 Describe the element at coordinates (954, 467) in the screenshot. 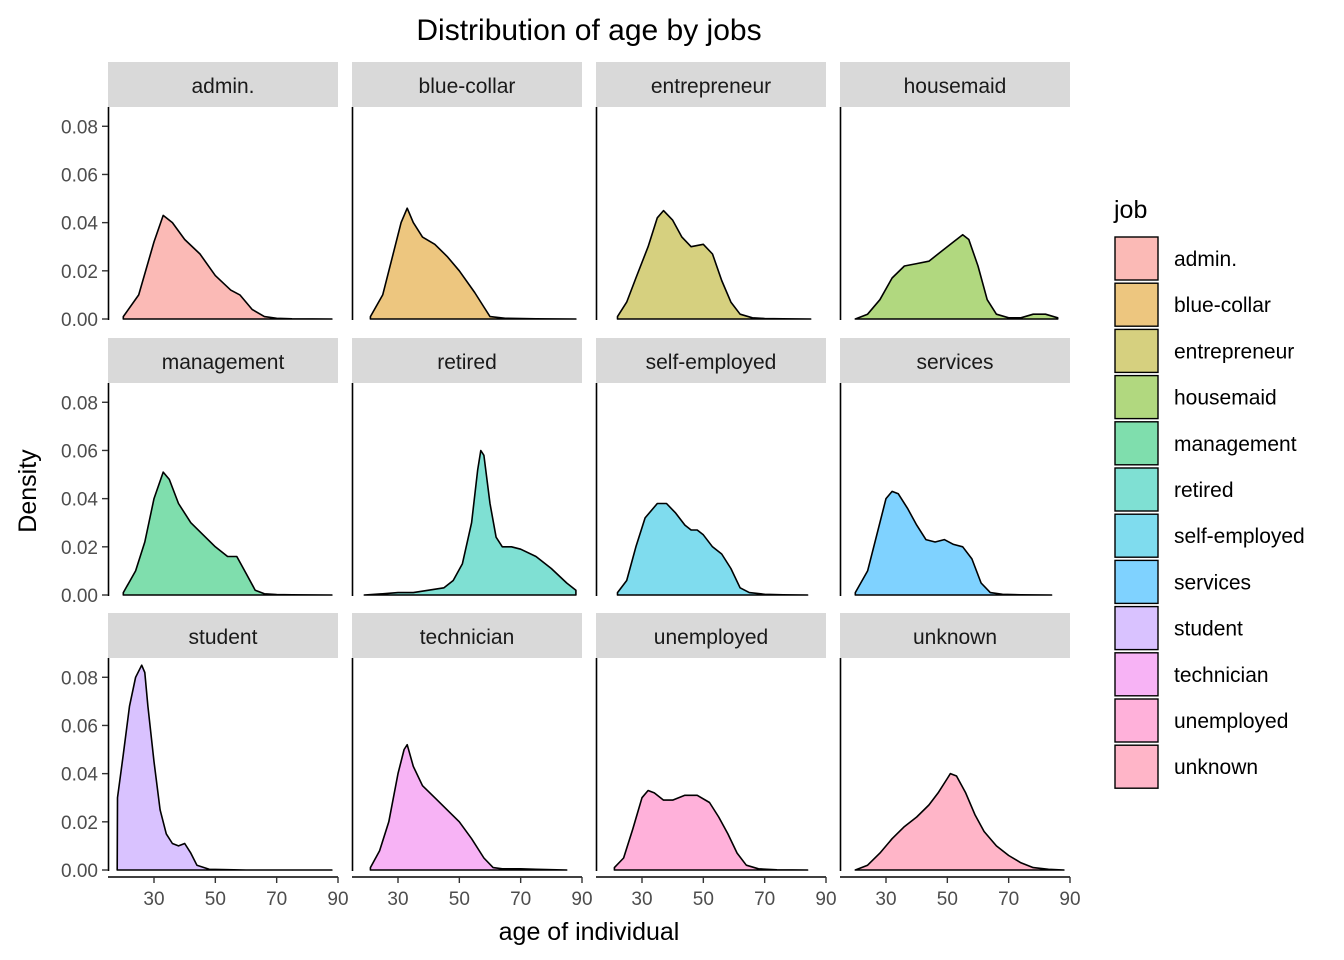

I see `facet-panel: services` at that location.